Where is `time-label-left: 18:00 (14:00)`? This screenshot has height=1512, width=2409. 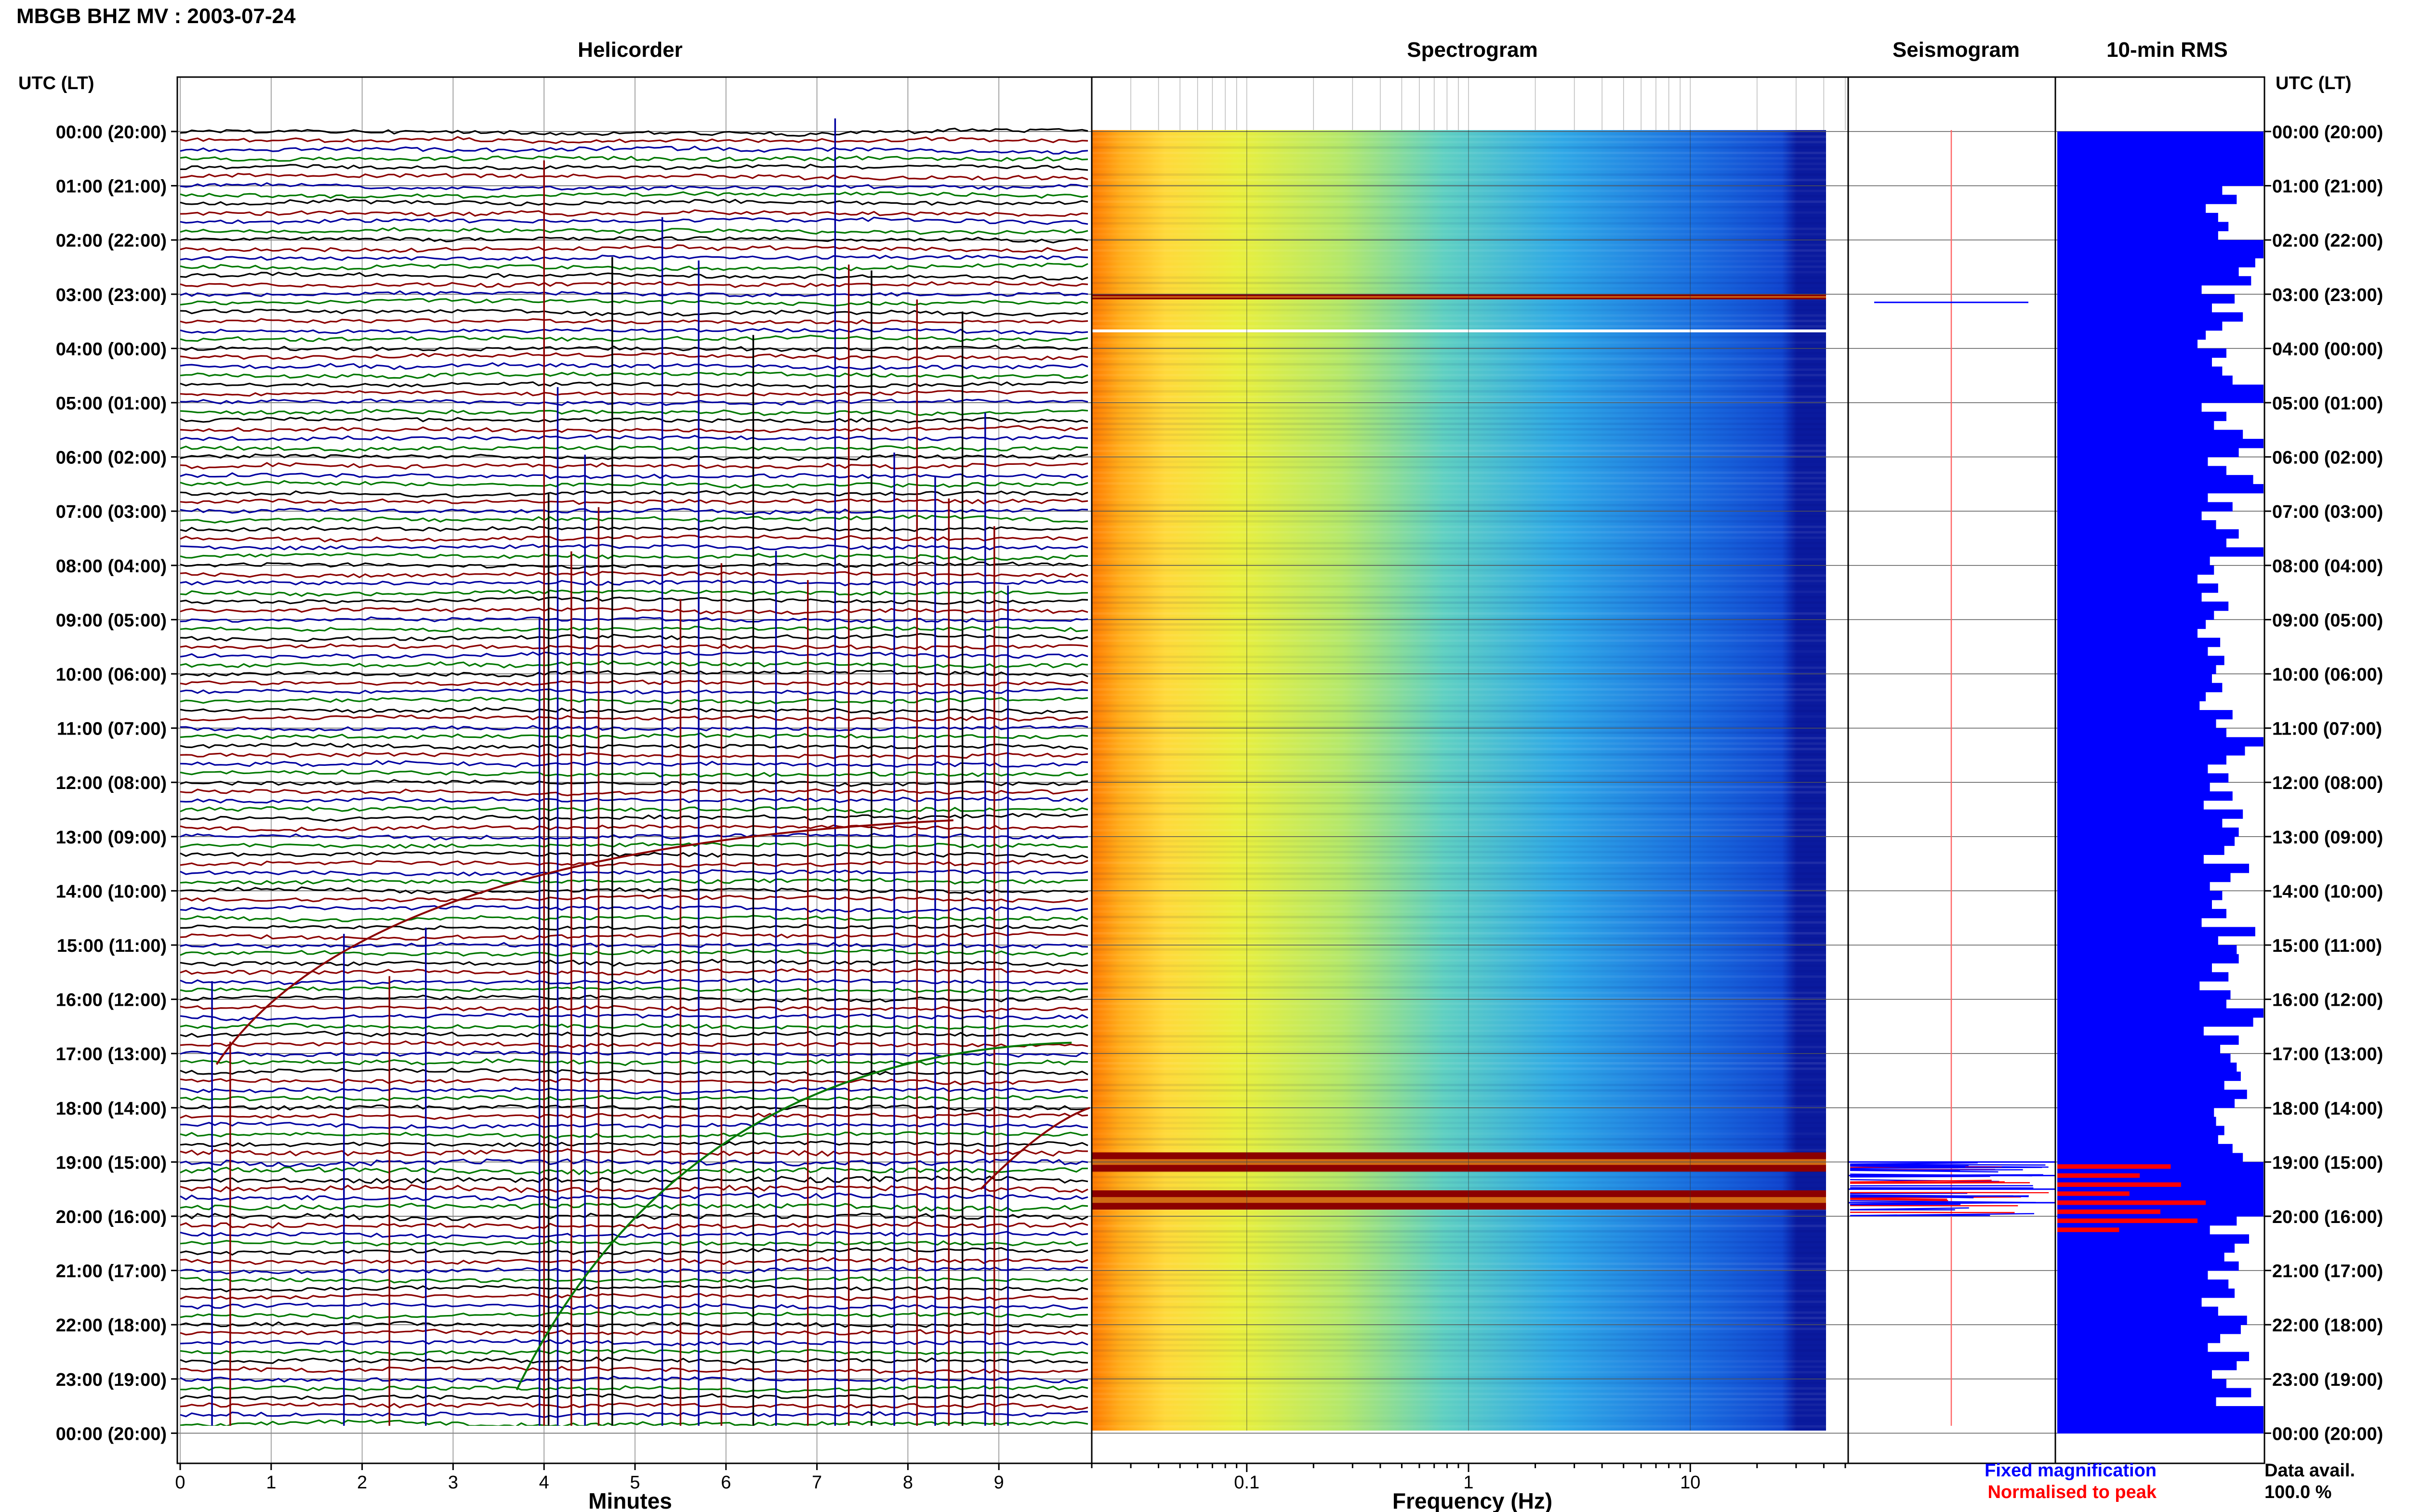
time-label-left: 18:00 (14:00) is located at coordinates (111, 1109).